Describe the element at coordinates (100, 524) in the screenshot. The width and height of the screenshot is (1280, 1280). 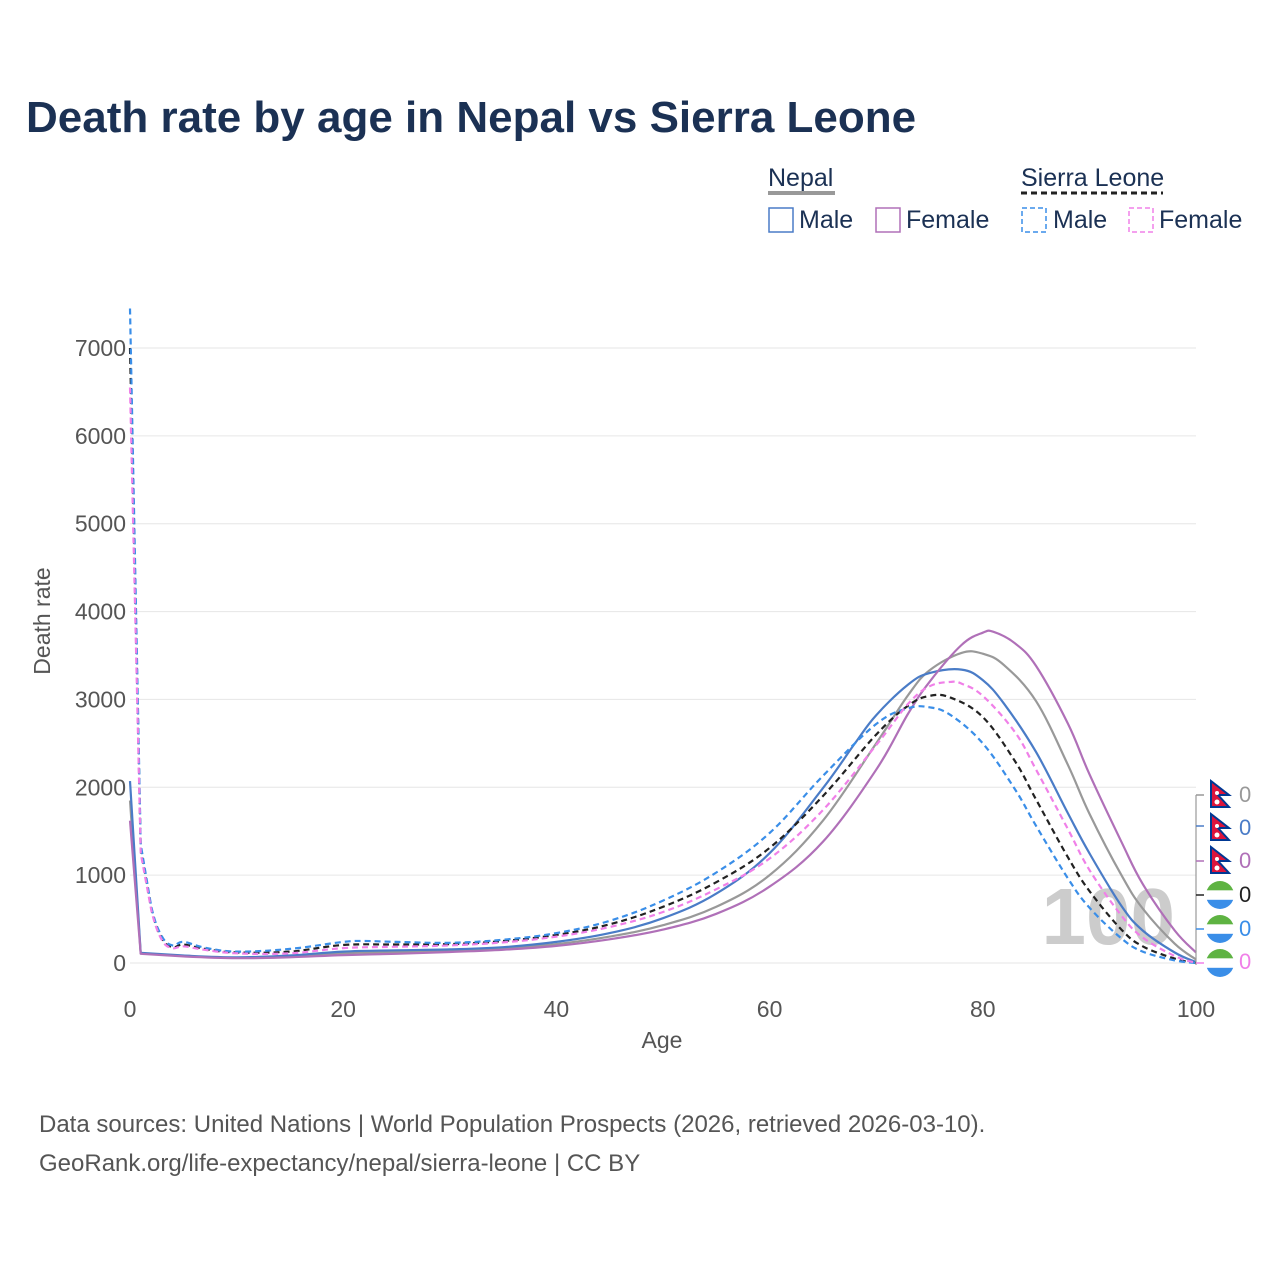
I see `y-tick-label: 5000` at that location.